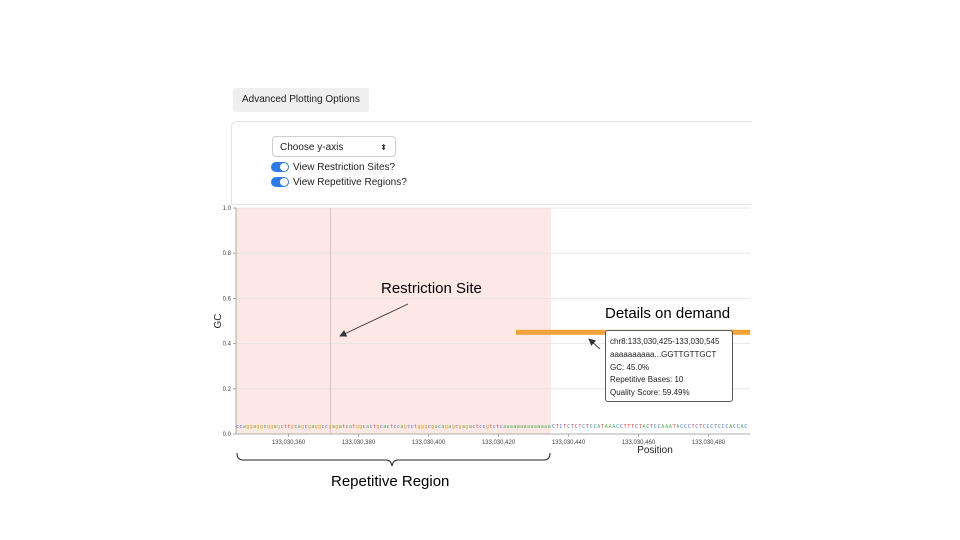 The width and height of the screenshot is (960, 540). What do you see at coordinates (312, 147) in the screenshot?
I see `yaxis-select-label: Choose y-axis` at bounding box center [312, 147].